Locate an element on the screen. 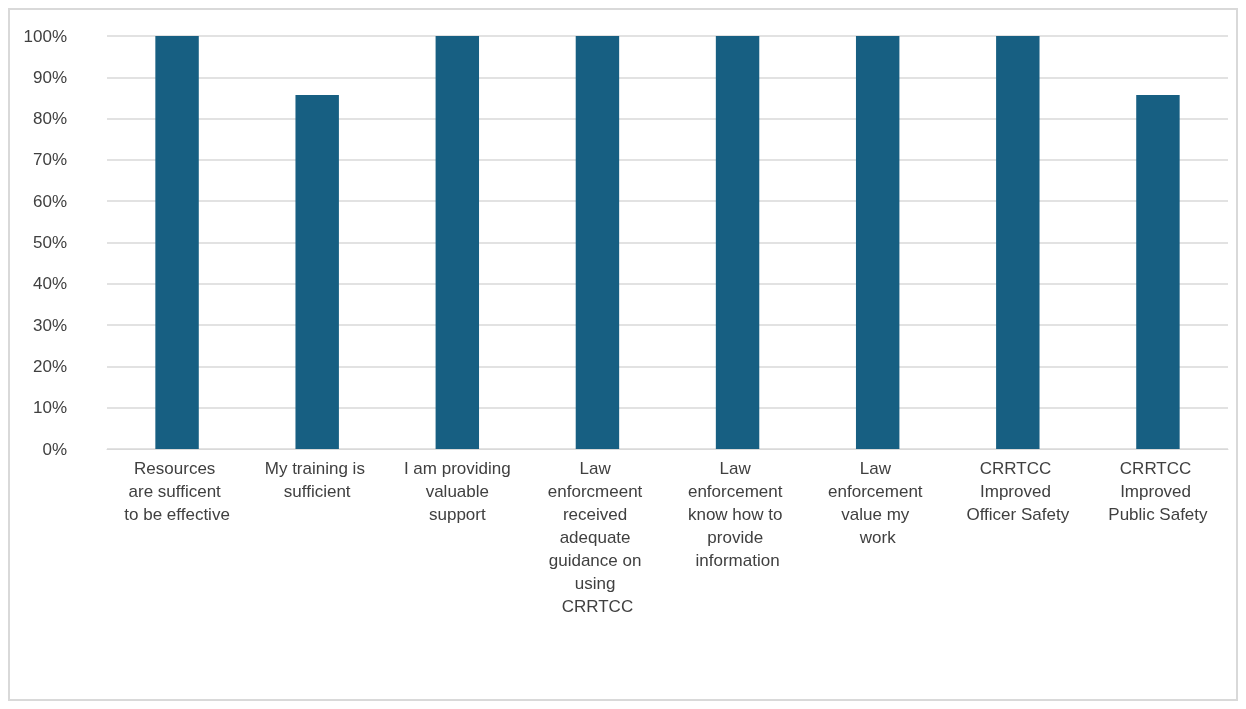 This screenshot has width=1246, height=709. x-tick-label: I am providing valuable support is located at coordinates (457, 491).